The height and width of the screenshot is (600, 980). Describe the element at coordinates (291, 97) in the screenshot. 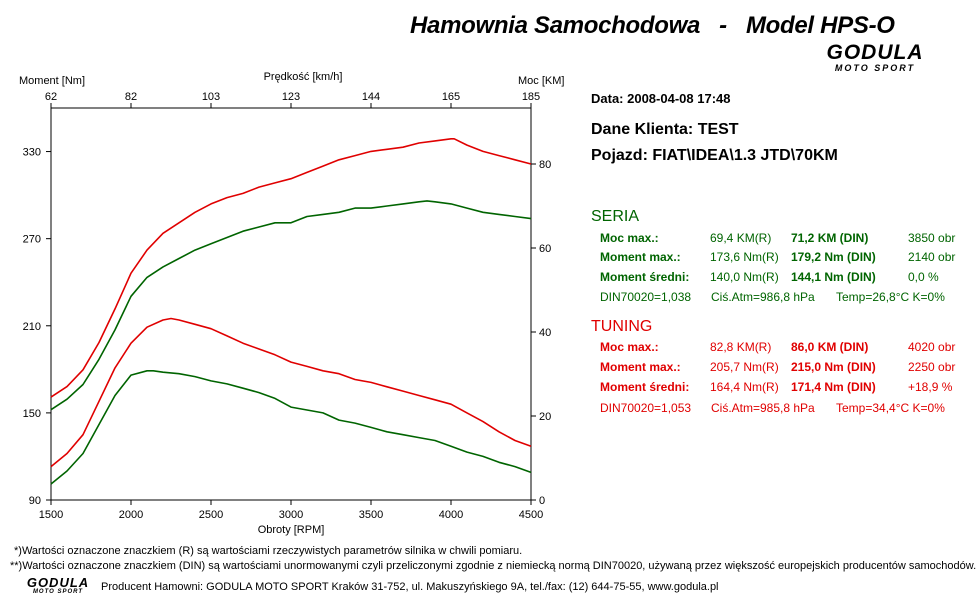

I see `x2-tick-label: 123` at that location.